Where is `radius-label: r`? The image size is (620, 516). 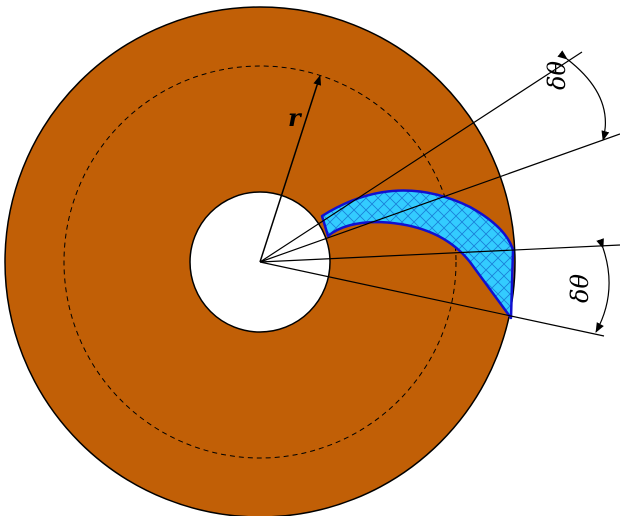
radius-label: r is located at coordinates (295, 117).